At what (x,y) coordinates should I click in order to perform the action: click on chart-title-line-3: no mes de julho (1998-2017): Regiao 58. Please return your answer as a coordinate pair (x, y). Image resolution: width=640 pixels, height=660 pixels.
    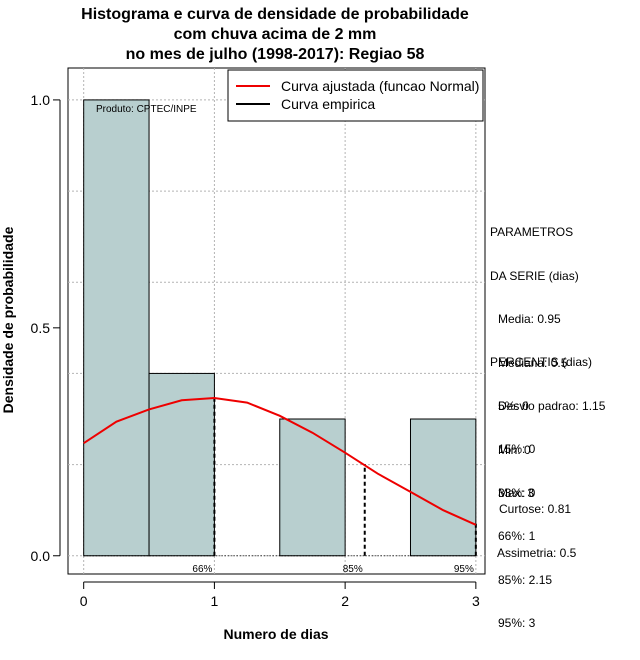
    Looking at the image, I should click on (275, 54).